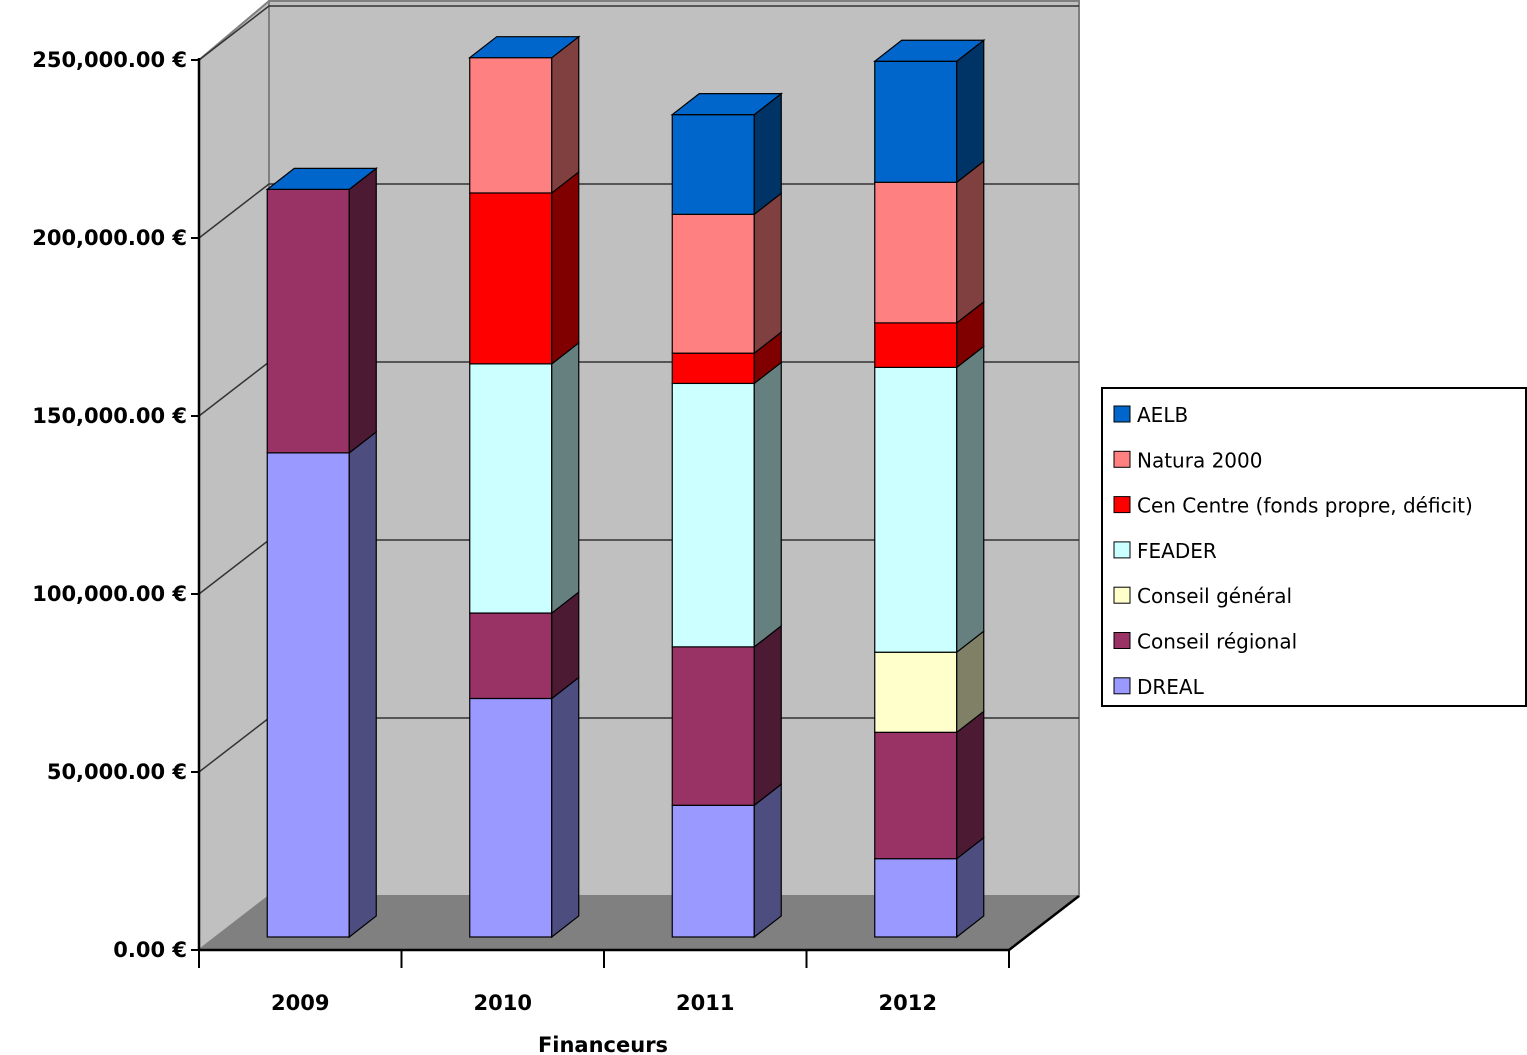 The image size is (1527, 1055). Describe the element at coordinates (321, 178) in the screenshot. I see `bar-2009-top` at that location.